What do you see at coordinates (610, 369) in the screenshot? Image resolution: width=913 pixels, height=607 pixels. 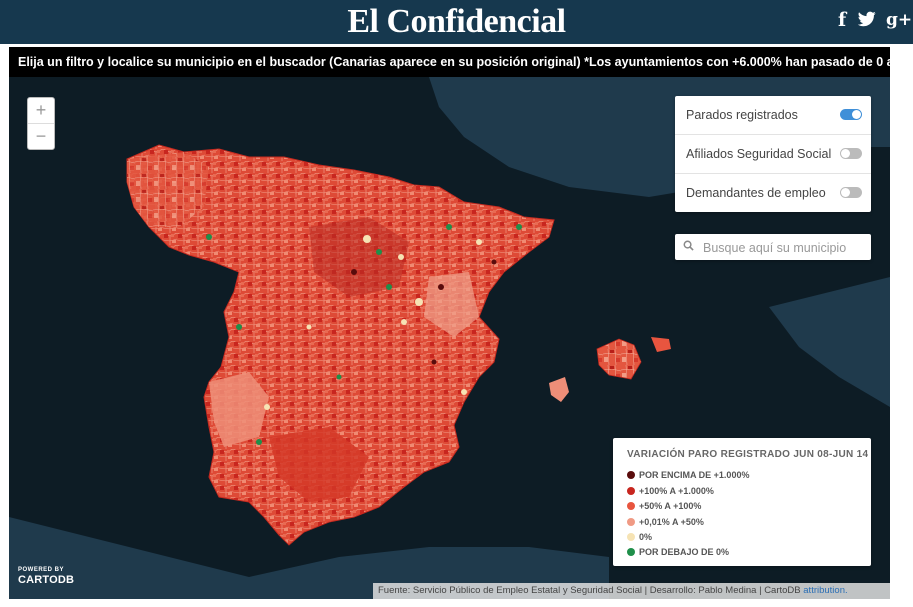 I see `balearic-islands` at bounding box center [610, 369].